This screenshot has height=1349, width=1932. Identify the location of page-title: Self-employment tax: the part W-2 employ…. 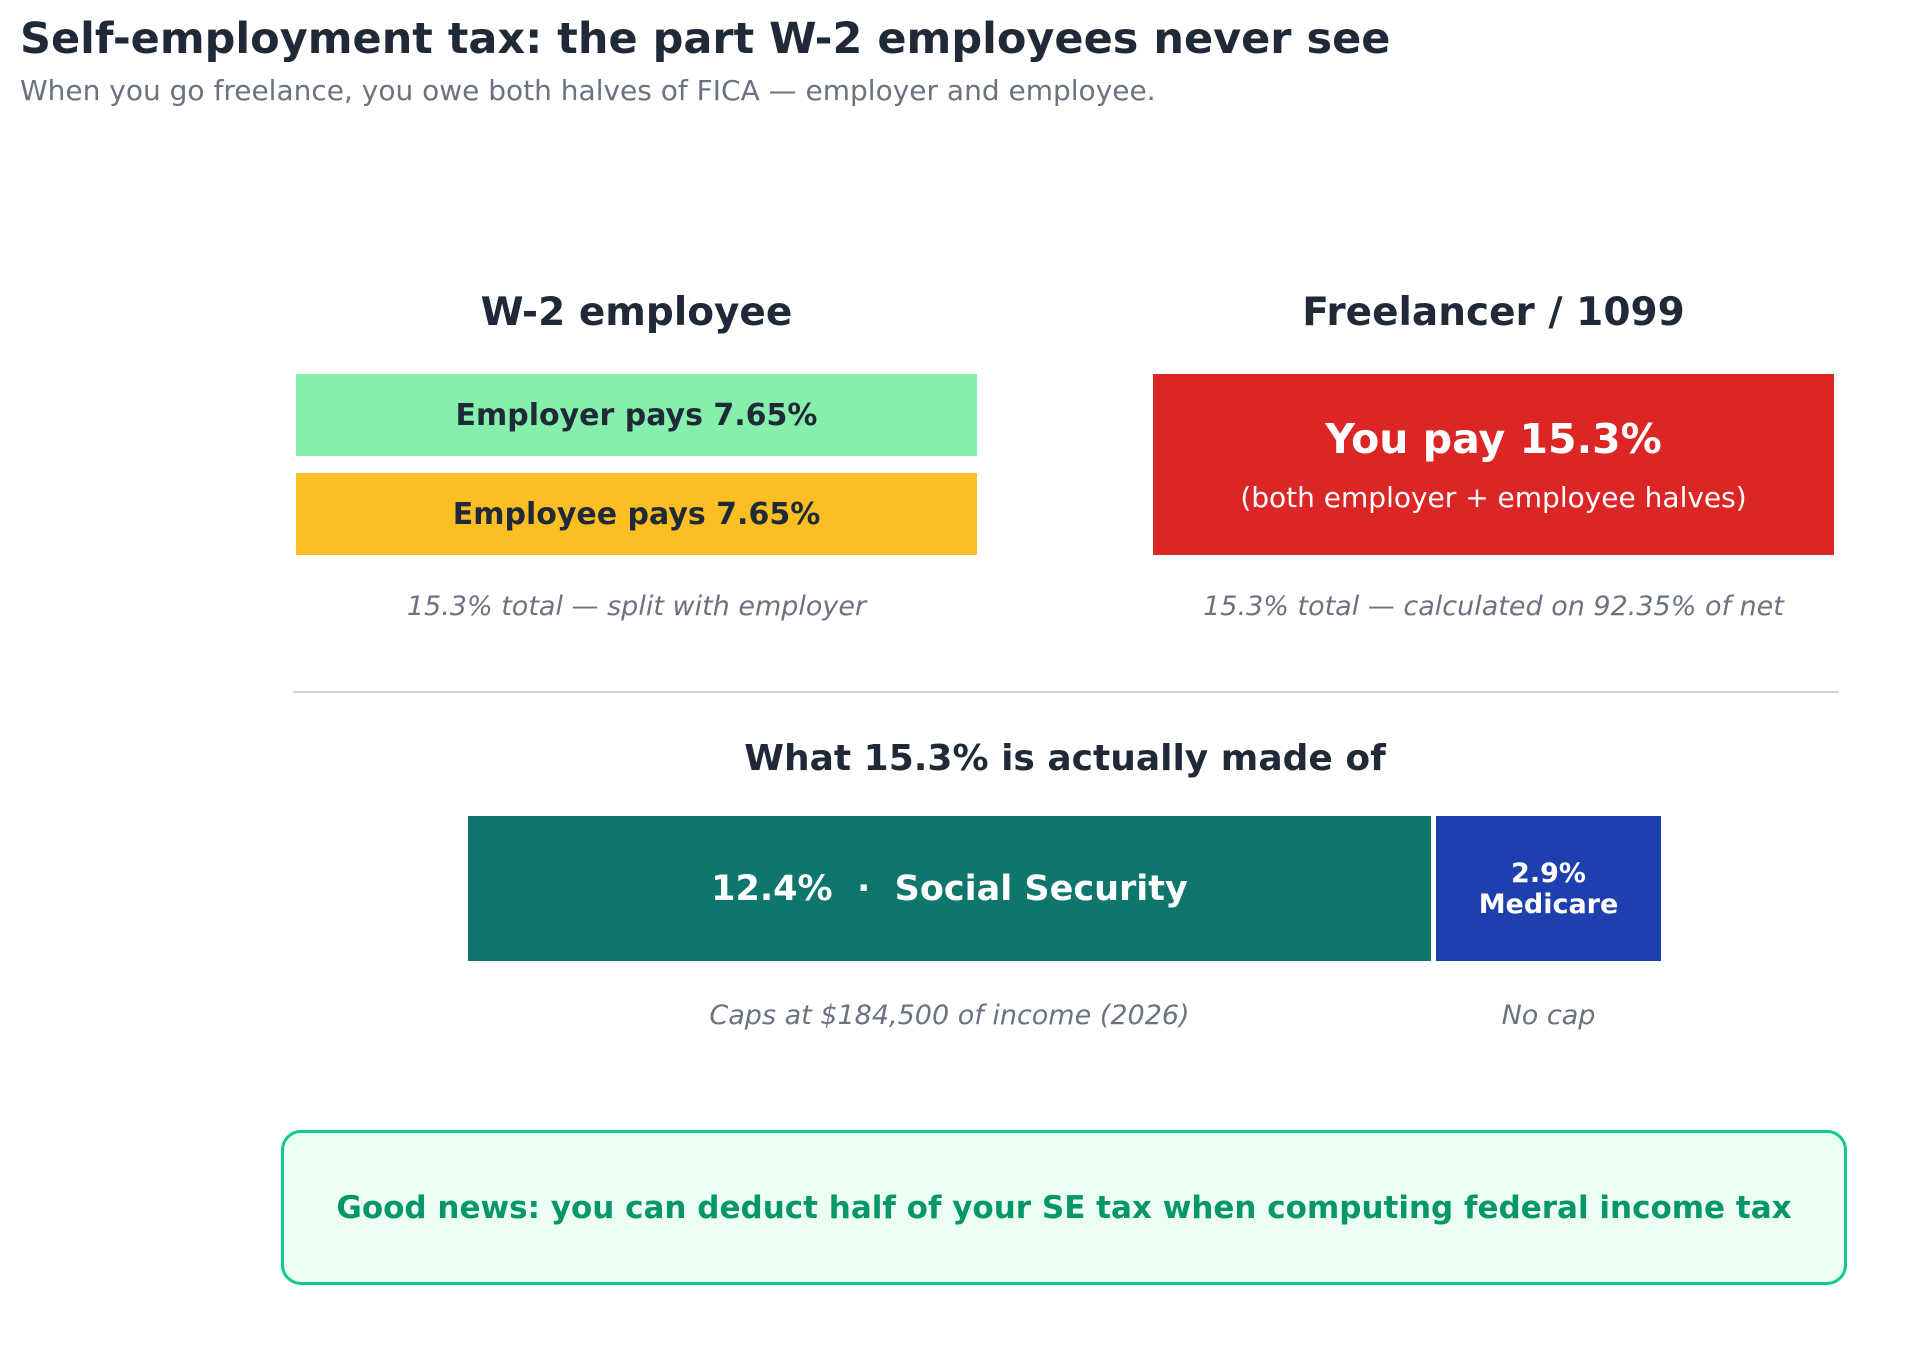
(705, 39).